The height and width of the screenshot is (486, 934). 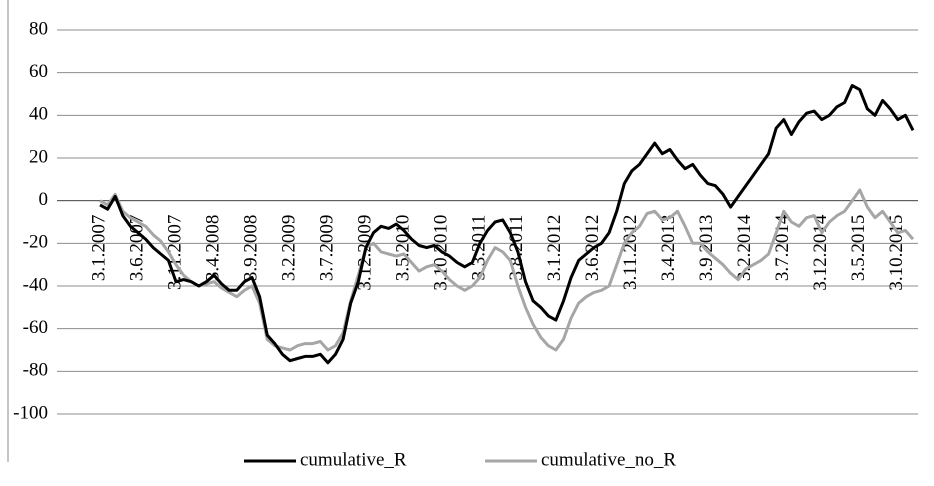 I want to click on legend-label: cumulative_no_R, so click(x=608, y=459).